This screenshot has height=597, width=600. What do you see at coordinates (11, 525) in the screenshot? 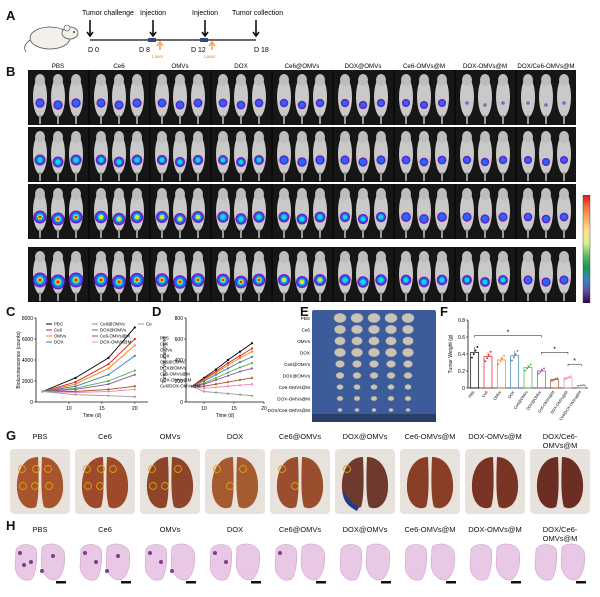
I see `panel-label-h: H` at bounding box center [11, 525].